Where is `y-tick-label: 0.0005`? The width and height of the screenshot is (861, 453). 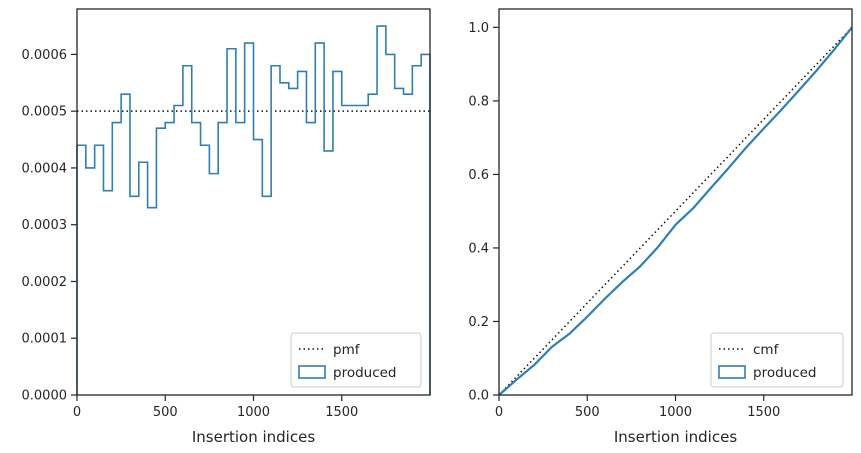
y-tick-label: 0.0005 is located at coordinates (45, 112).